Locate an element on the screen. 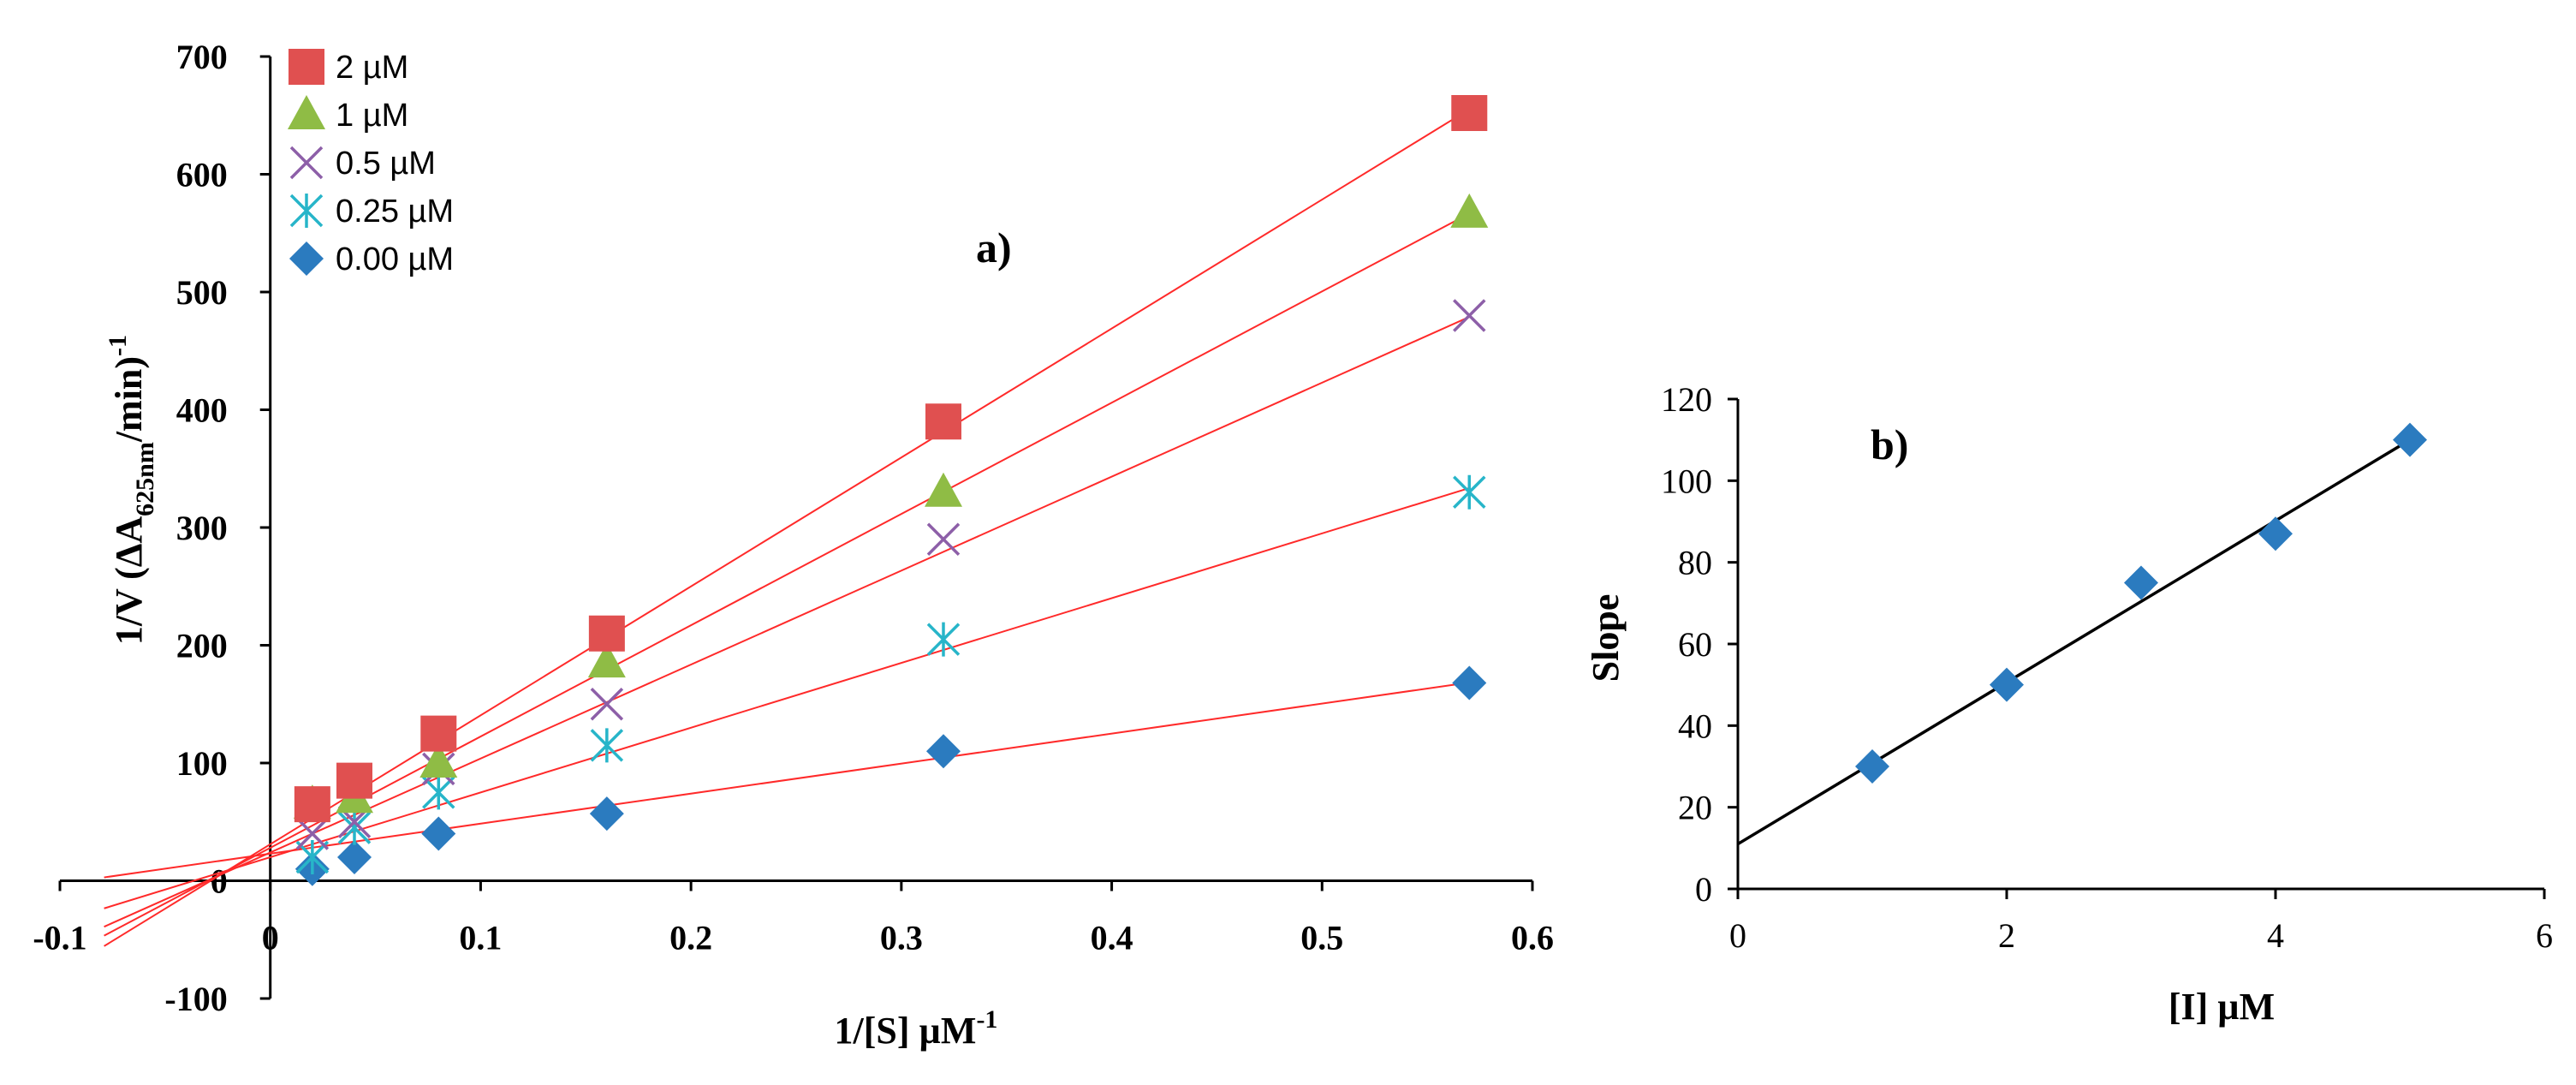 This screenshot has width=2576, height=1085. panel-a-xlabel-text: 1/[S] µM is located at coordinates (906, 1031).